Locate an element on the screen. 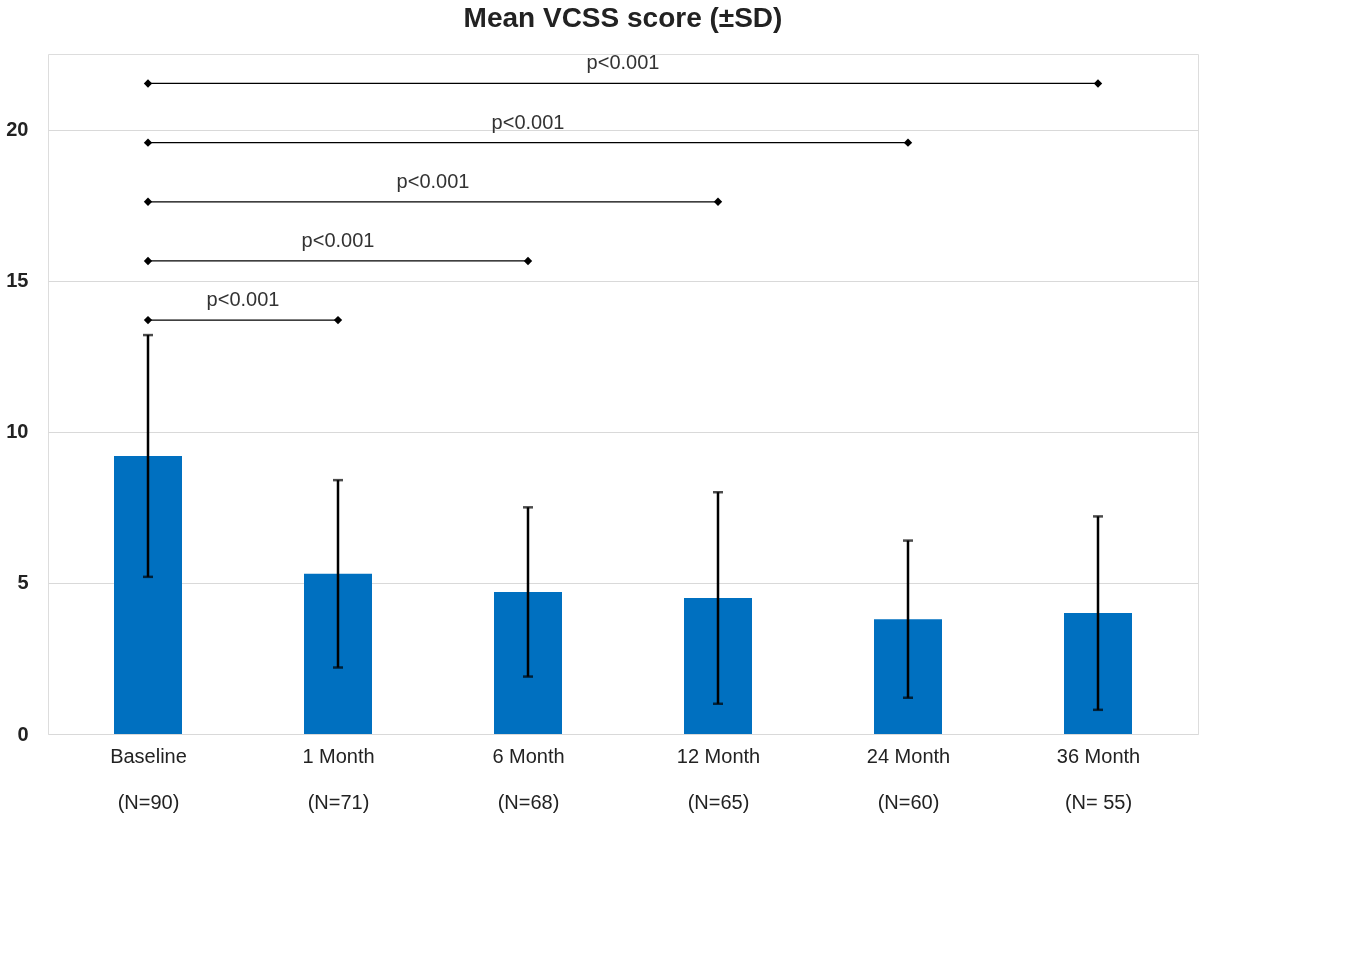 The image size is (1360, 956). y-tick-label: 0 is located at coordinates (23, 733).